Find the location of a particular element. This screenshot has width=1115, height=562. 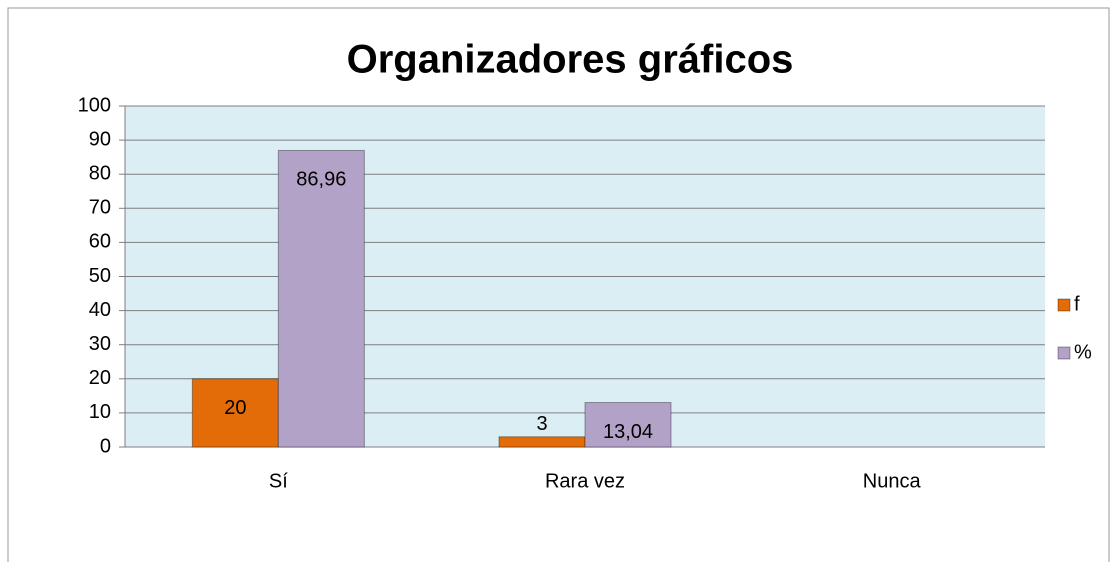

legend-label: % is located at coordinates (1083, 352).